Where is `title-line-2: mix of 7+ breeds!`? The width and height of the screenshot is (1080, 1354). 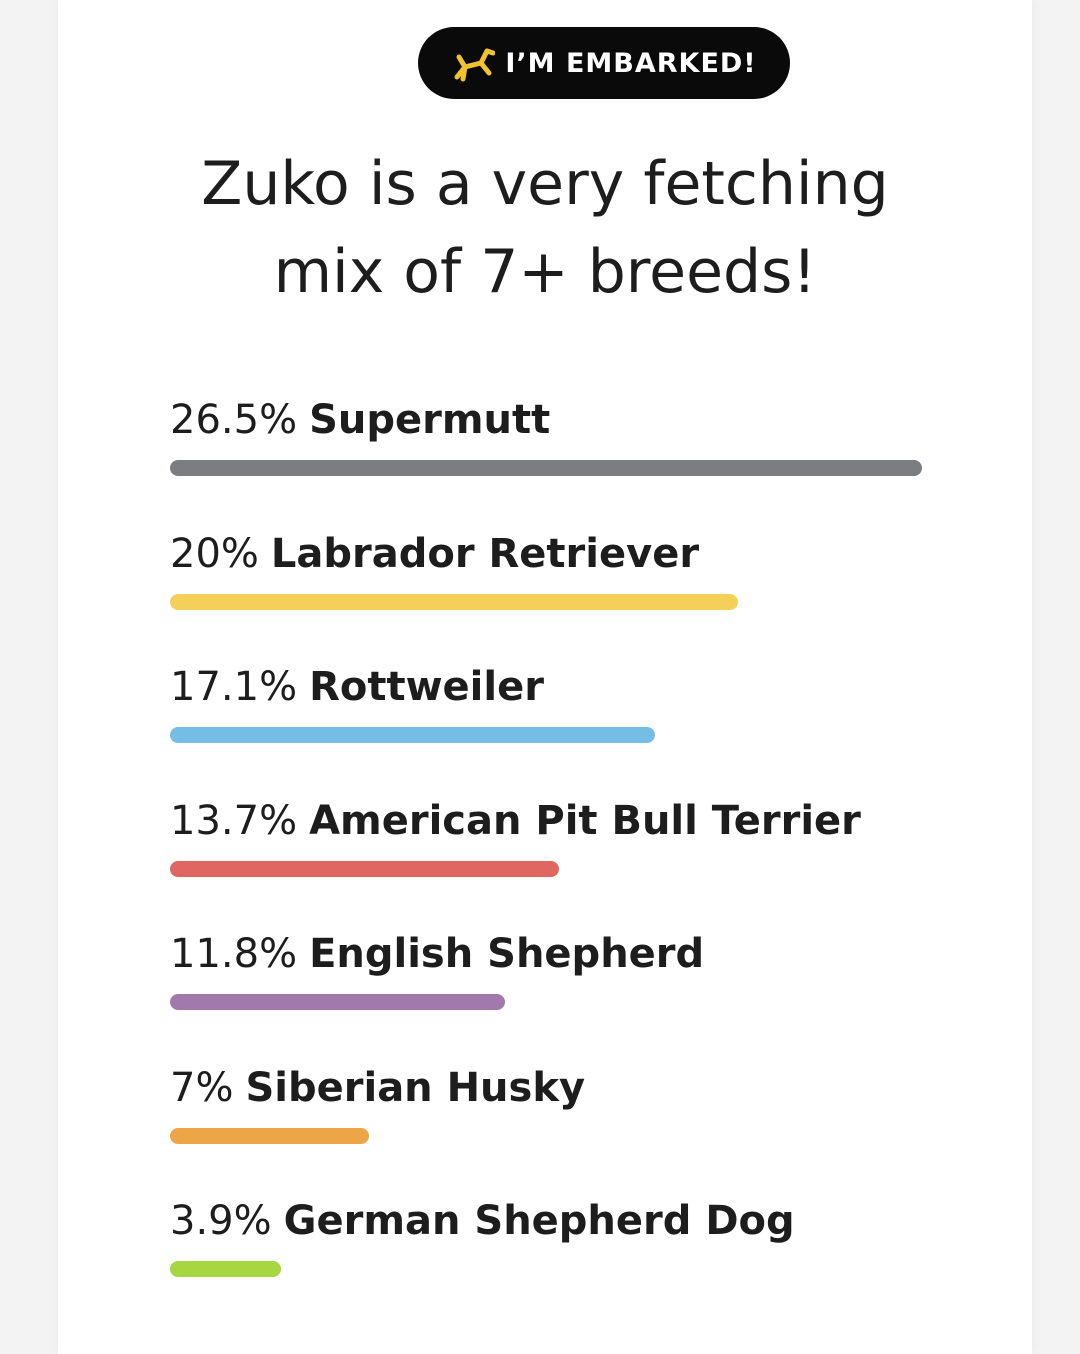
title-line-2: mix of 7+ breeds! is located at coordinates (545, 272).